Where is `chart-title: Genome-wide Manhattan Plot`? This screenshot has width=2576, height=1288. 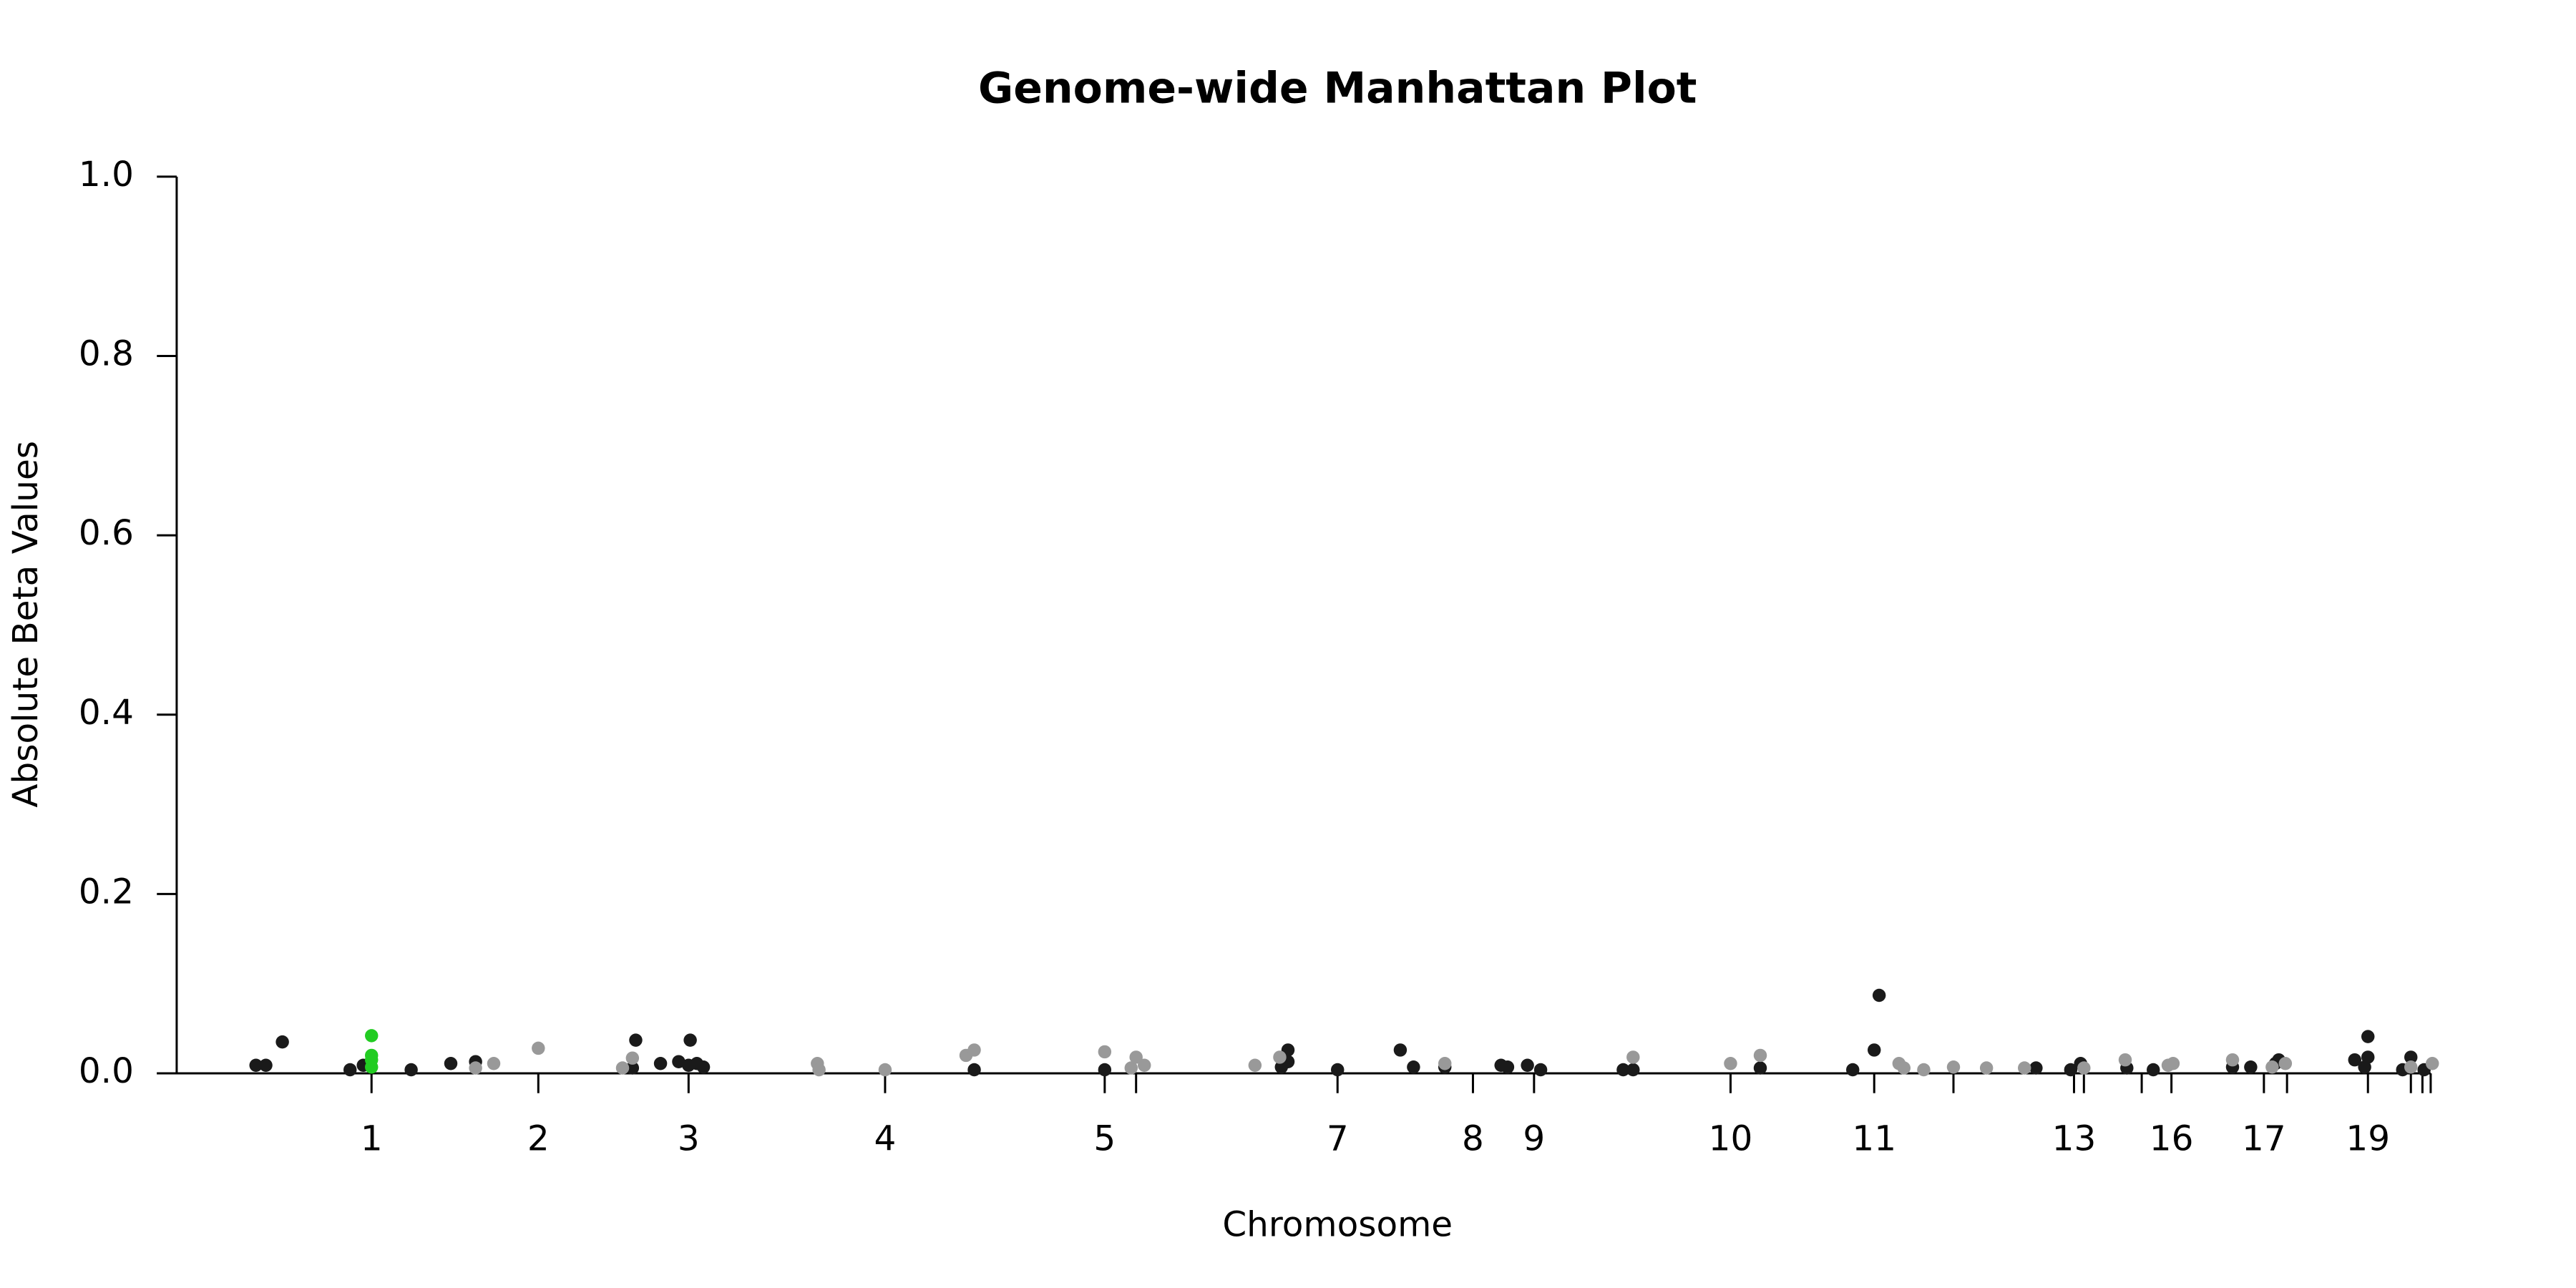 chart-title: Genome-wide Manhattan Plot is located at coordinates (1337, 89).